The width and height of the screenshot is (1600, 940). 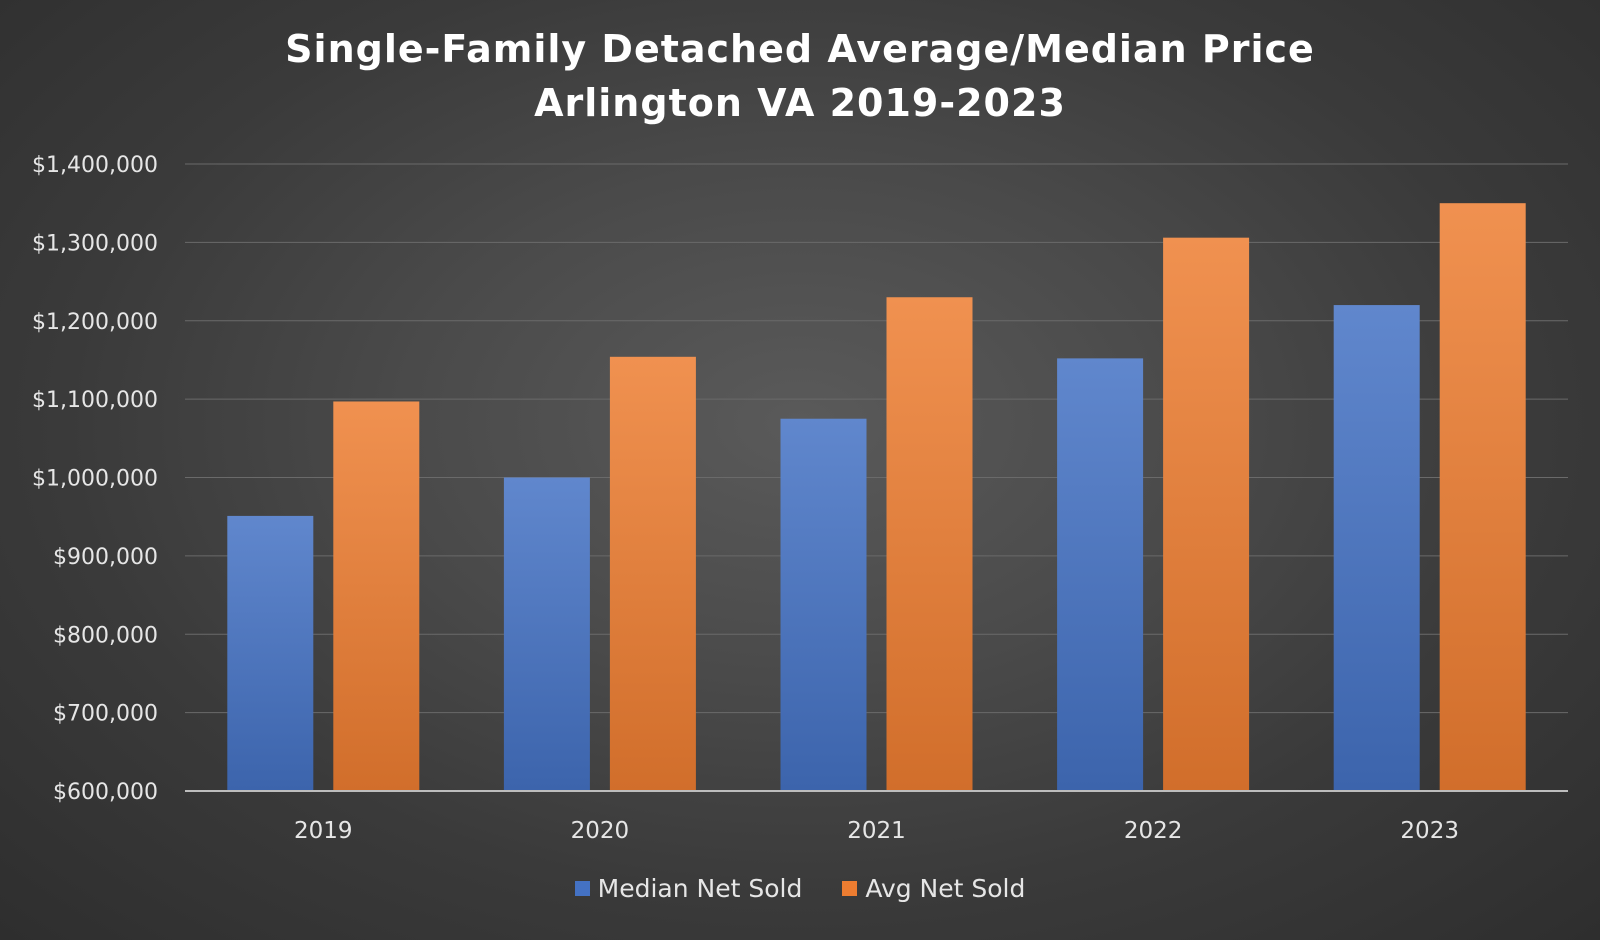 What do you see at coordinates (652, 573) in the screenshot?
I see `bar-avg-2020` at bounding box center [652, 573].